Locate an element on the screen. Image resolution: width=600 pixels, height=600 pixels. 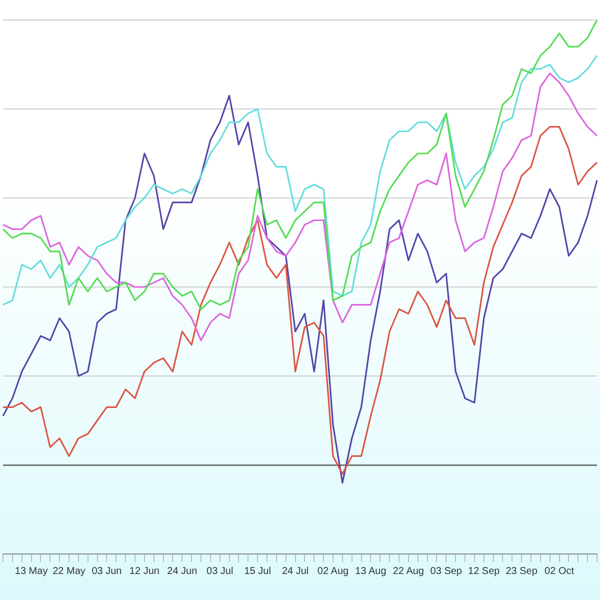
x-tick-label: 23 Sep is located at coordinates (522, 571).